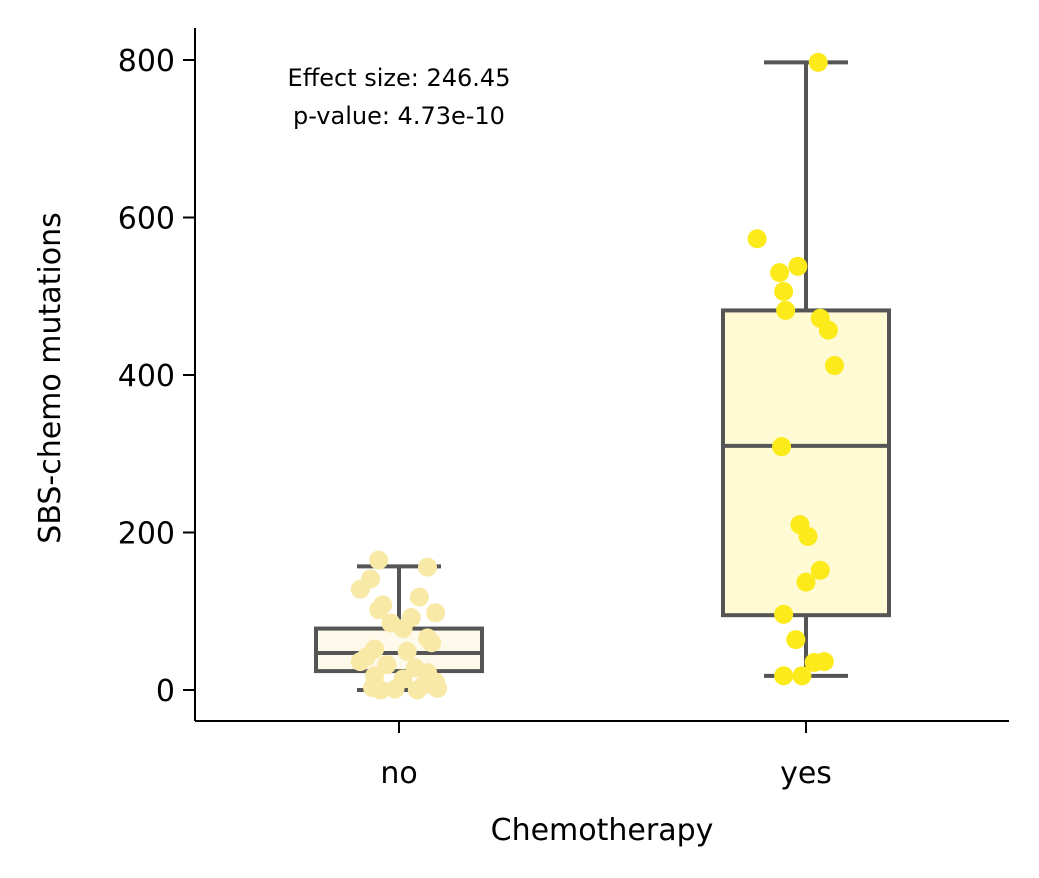 The width and height of the screenshot is (1039, 878). Describe the element at coordinates (146, 534) in the screenshot. I see `y-tick-label: 200` at that location.